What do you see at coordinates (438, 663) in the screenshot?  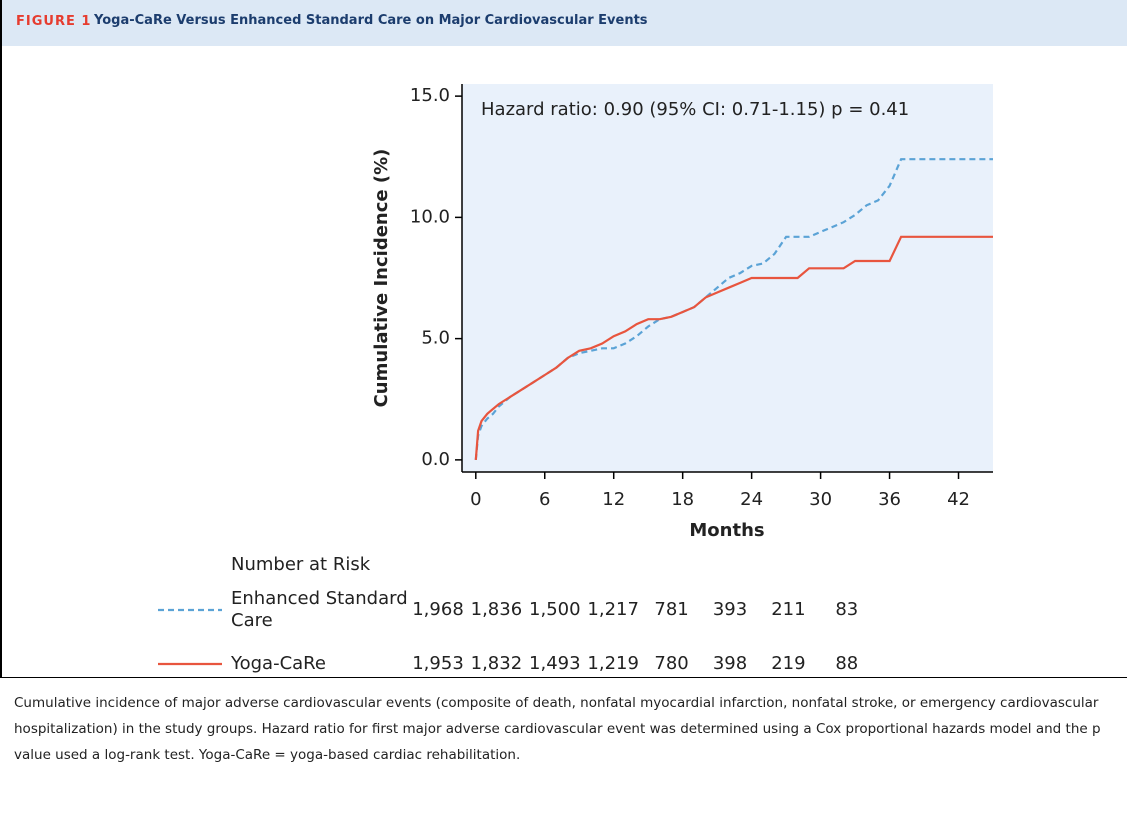 I see `risk-count: 1,953` at bounding box center [438, 663].